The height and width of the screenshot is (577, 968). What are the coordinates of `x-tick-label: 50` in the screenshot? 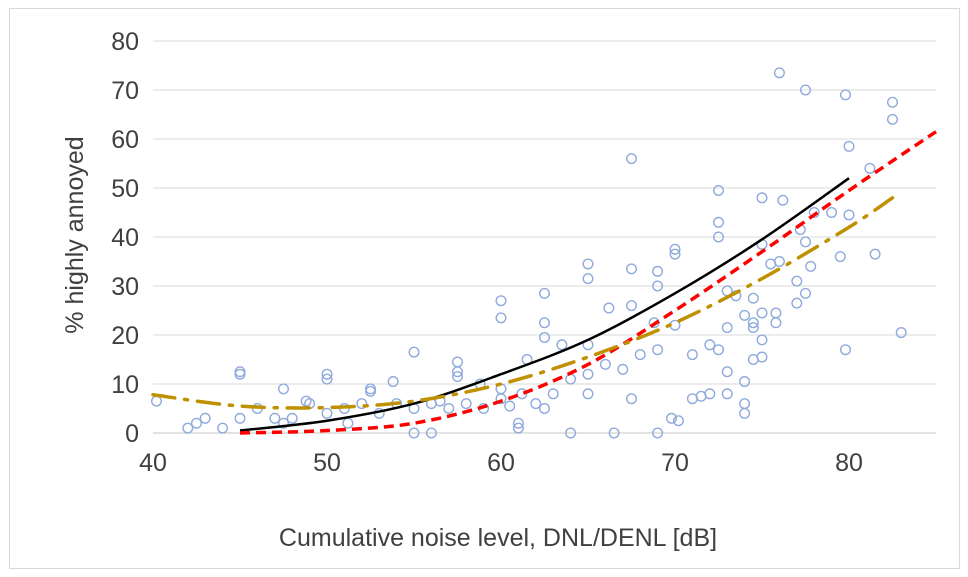 It's located at (327, 463).